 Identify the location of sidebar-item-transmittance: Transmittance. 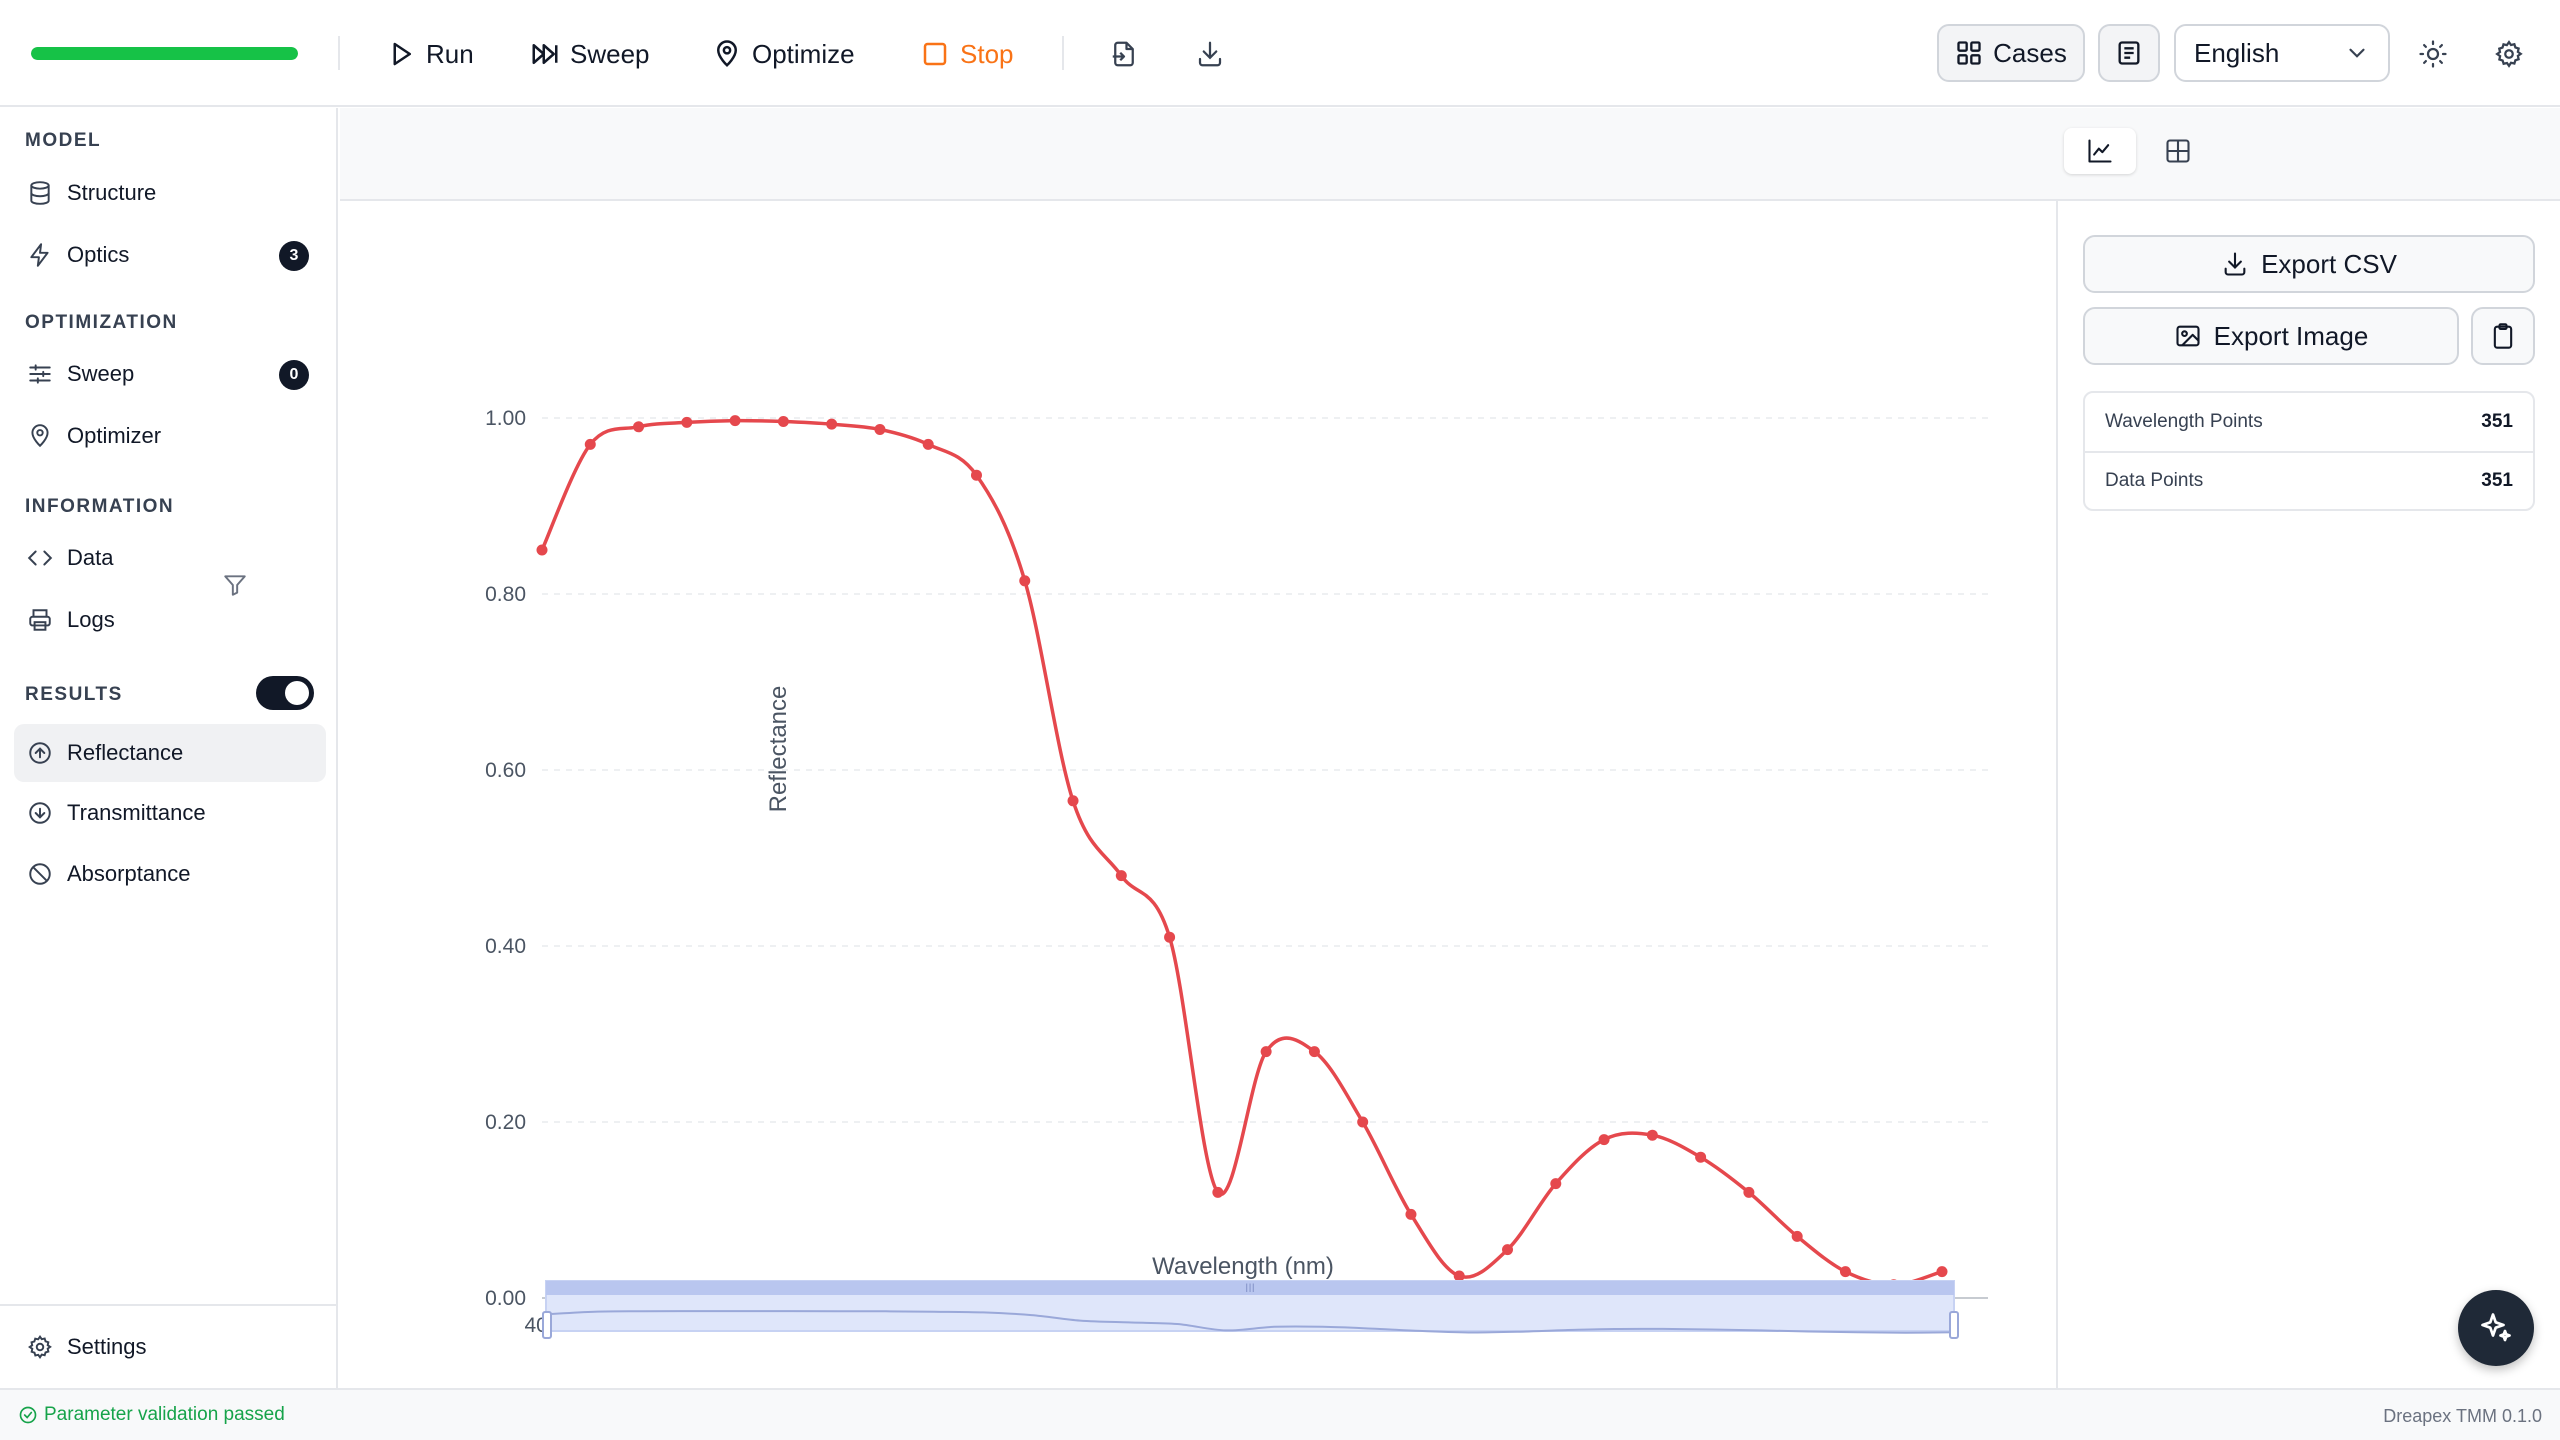
(170, 813).